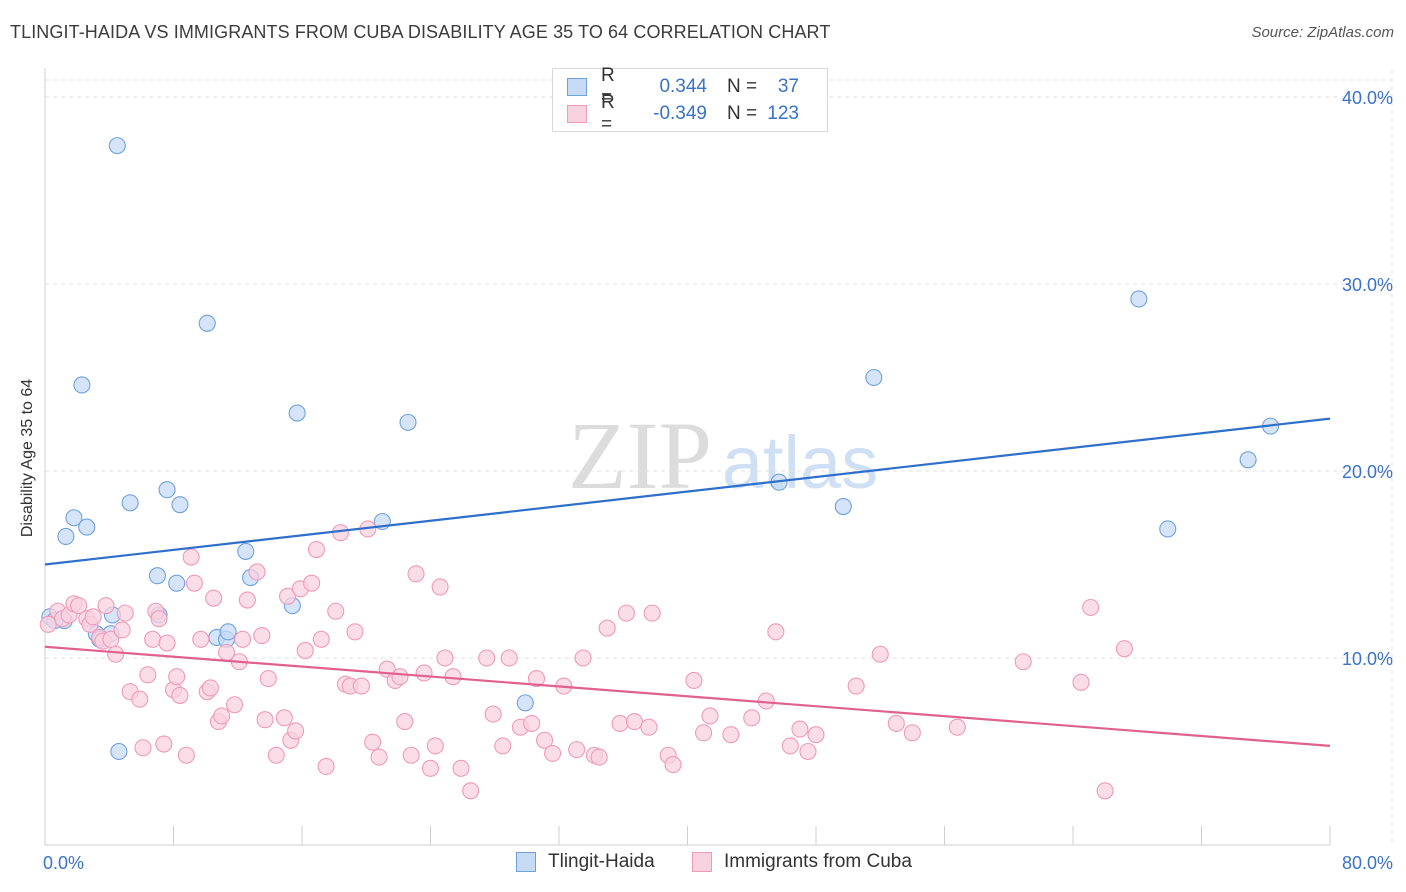 The image size is (1406, 892). I want to click on legend-row-tlingit-haida: R = 0.344 N = 37, so click(683, 86).